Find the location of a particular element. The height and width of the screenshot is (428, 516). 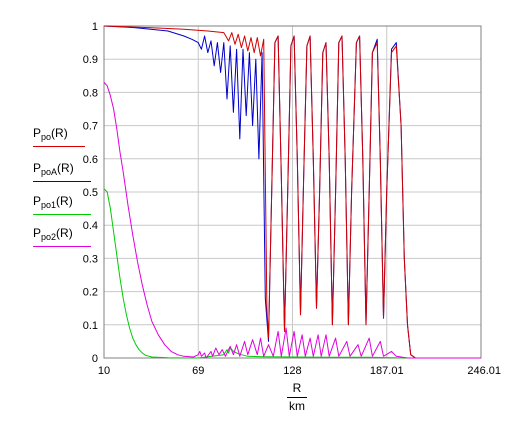

legend-label-ppo1: Ppo1(R) is located at coordinates (53, 202).